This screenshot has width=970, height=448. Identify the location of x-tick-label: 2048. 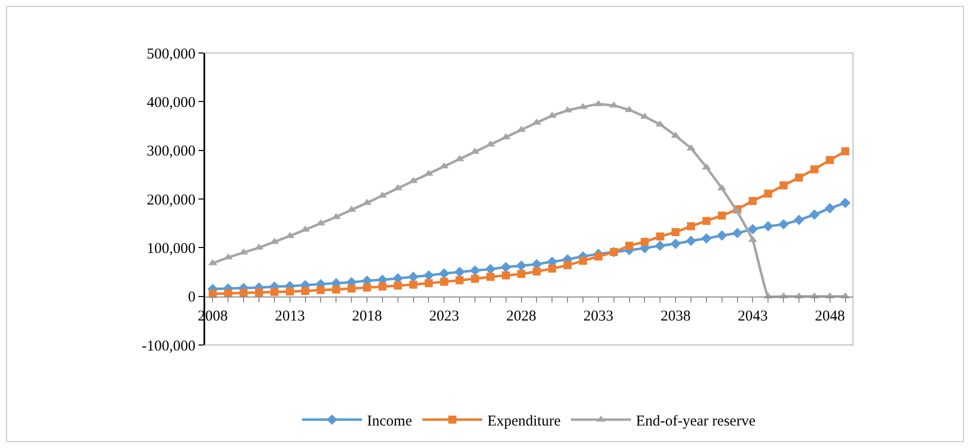
(829, 316).